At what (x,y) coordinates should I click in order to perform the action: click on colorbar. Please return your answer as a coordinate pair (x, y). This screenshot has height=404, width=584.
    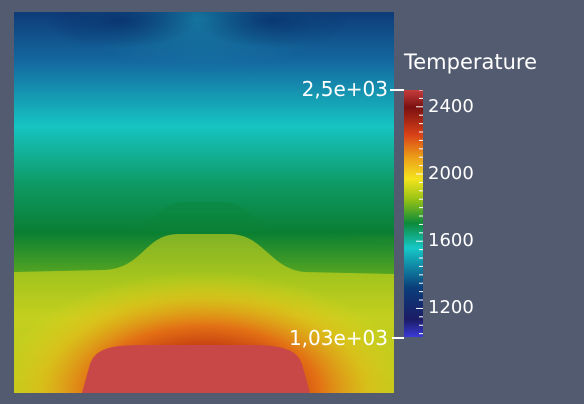
    Looking at the image, I should click on (413, 213).